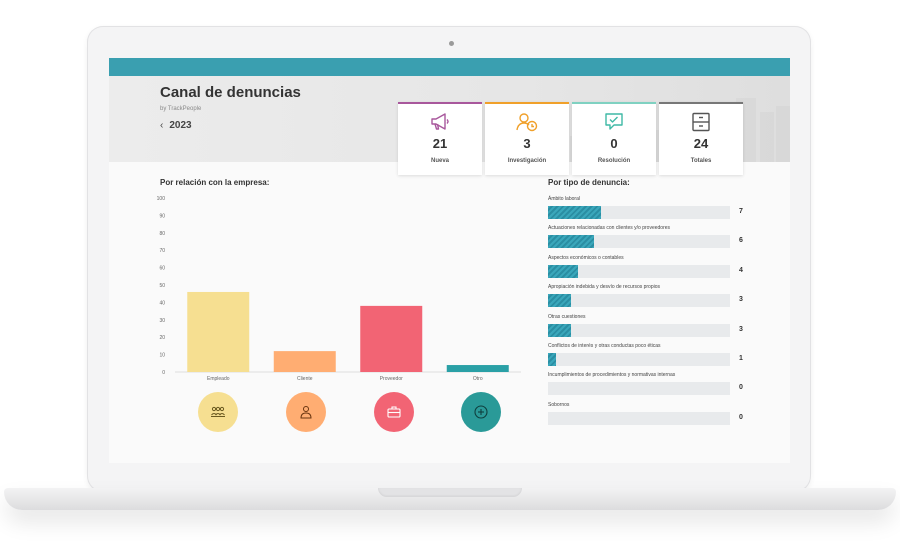 The height and width of the screenshot is (551, 900). Describe the element at coordinates (440, 121) in the screenshot. I see `megaphone-icon` at that location.